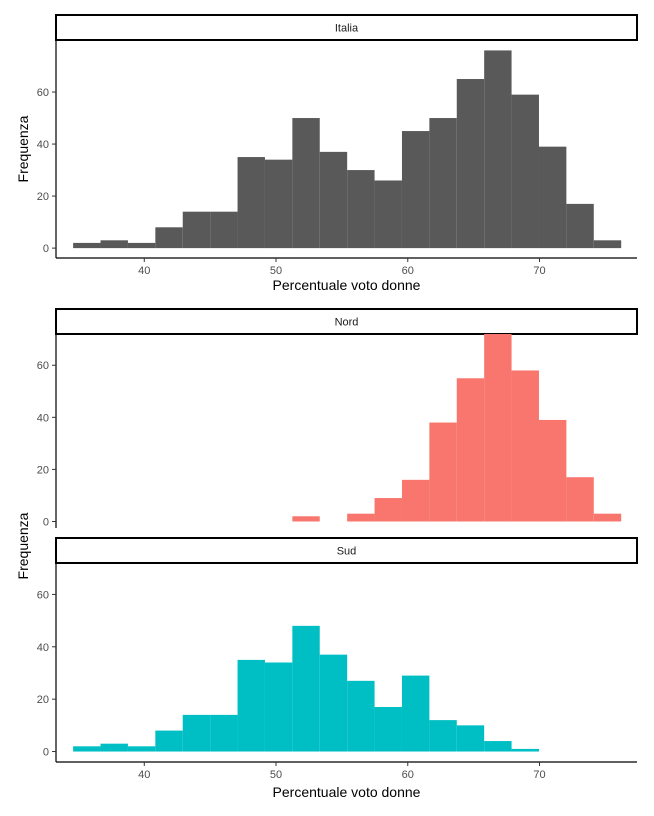 This screenshot has width=654, height=816. Describe the element at coordinates (276, 775) in the screenshot. I see `x-tick-label-sud: 50` at that location.